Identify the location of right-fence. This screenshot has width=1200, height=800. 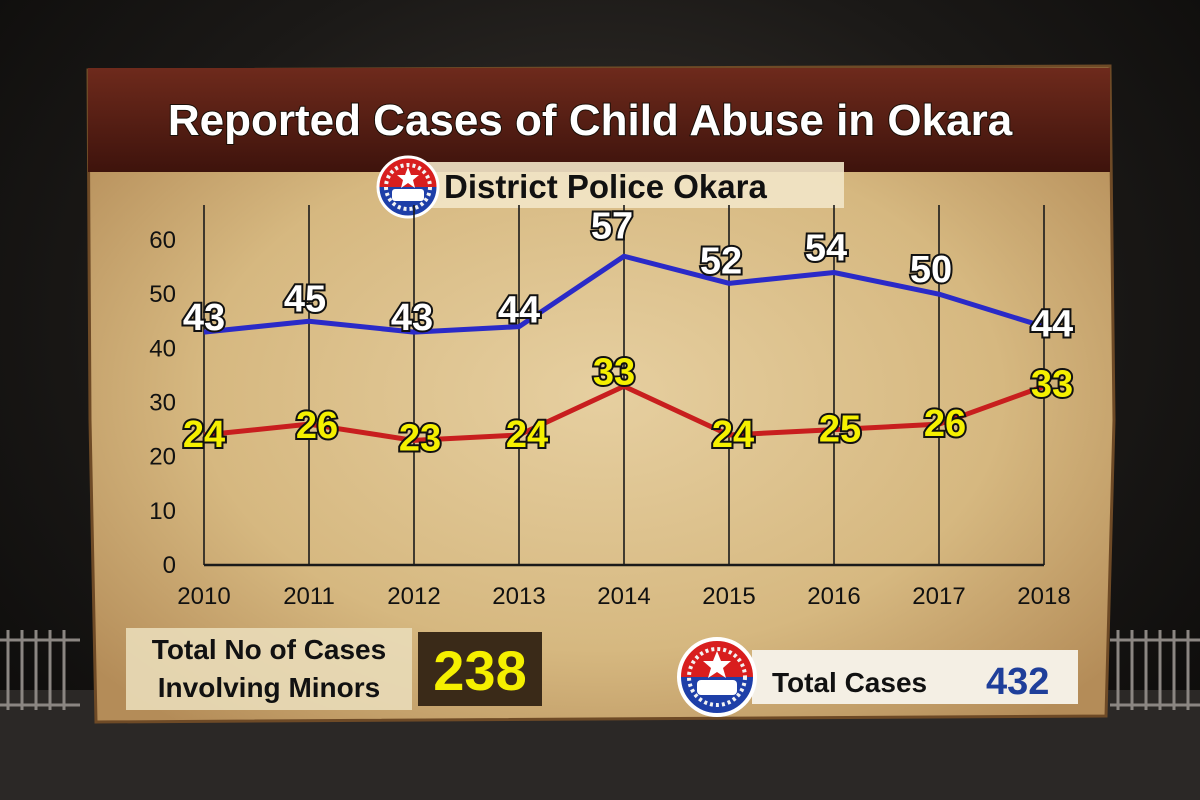
(1155, 670).